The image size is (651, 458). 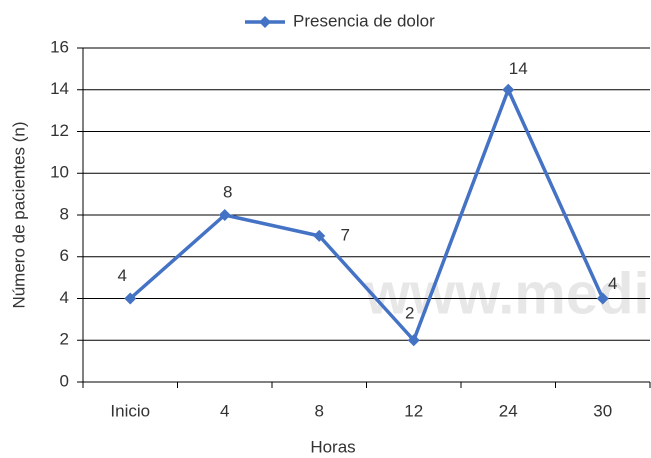 What do you see at coordinates (64, 339) in the screenshot?
I see `y-tick-label: 2` at bounding box center [64, 339].